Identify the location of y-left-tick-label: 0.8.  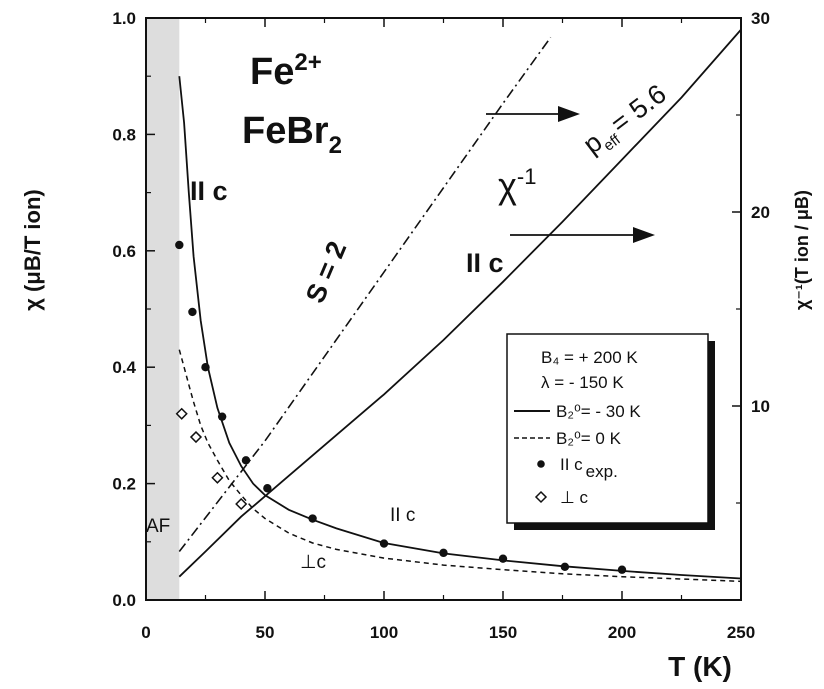
(124, 134).